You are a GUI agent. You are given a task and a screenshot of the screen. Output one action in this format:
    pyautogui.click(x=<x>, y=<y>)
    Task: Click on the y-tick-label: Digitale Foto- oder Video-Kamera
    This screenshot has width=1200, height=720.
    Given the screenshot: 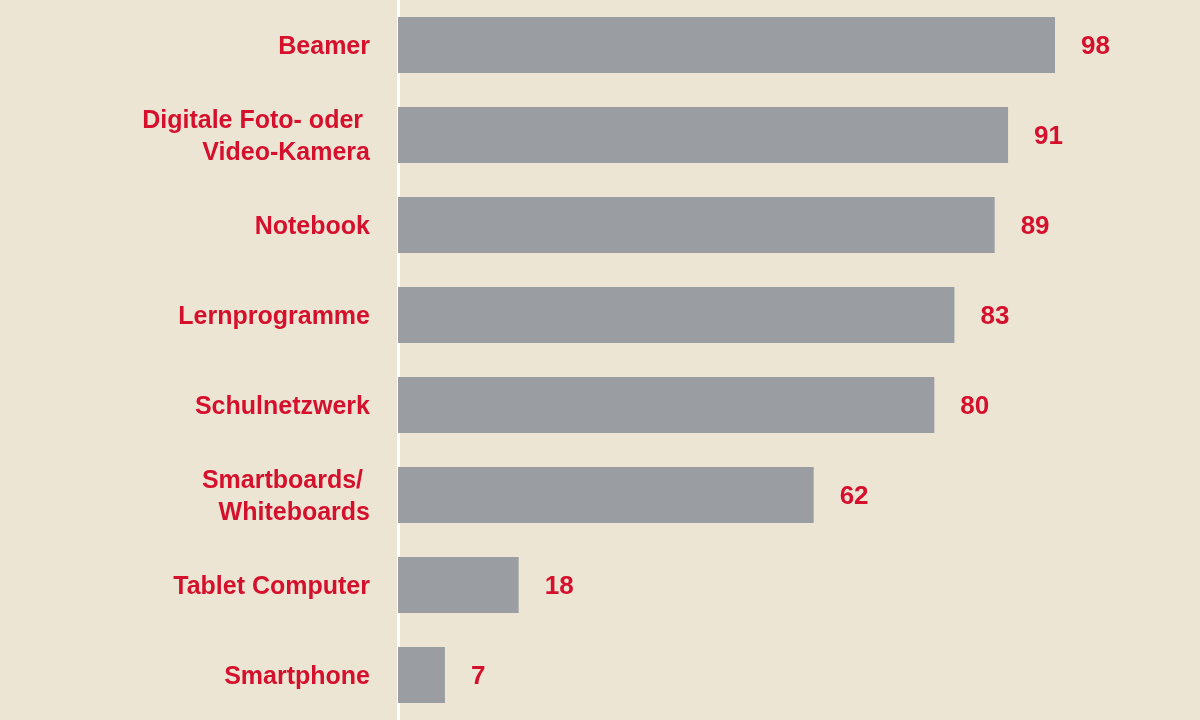 What is the action you would take?
    pyautogui.click(x=257, y=135)
    